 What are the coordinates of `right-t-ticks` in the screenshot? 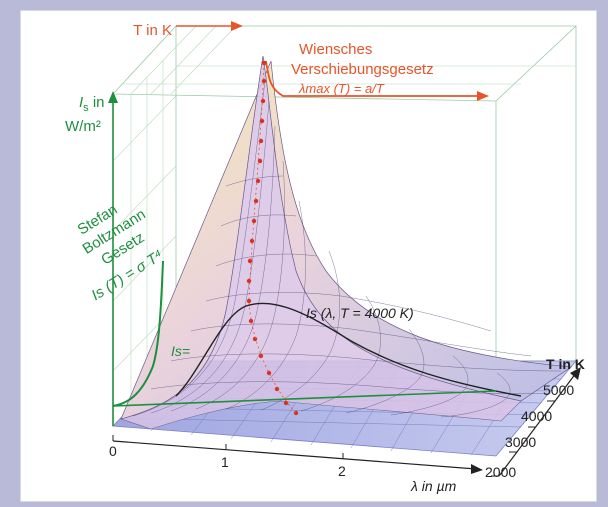 It's located at (523, 438).